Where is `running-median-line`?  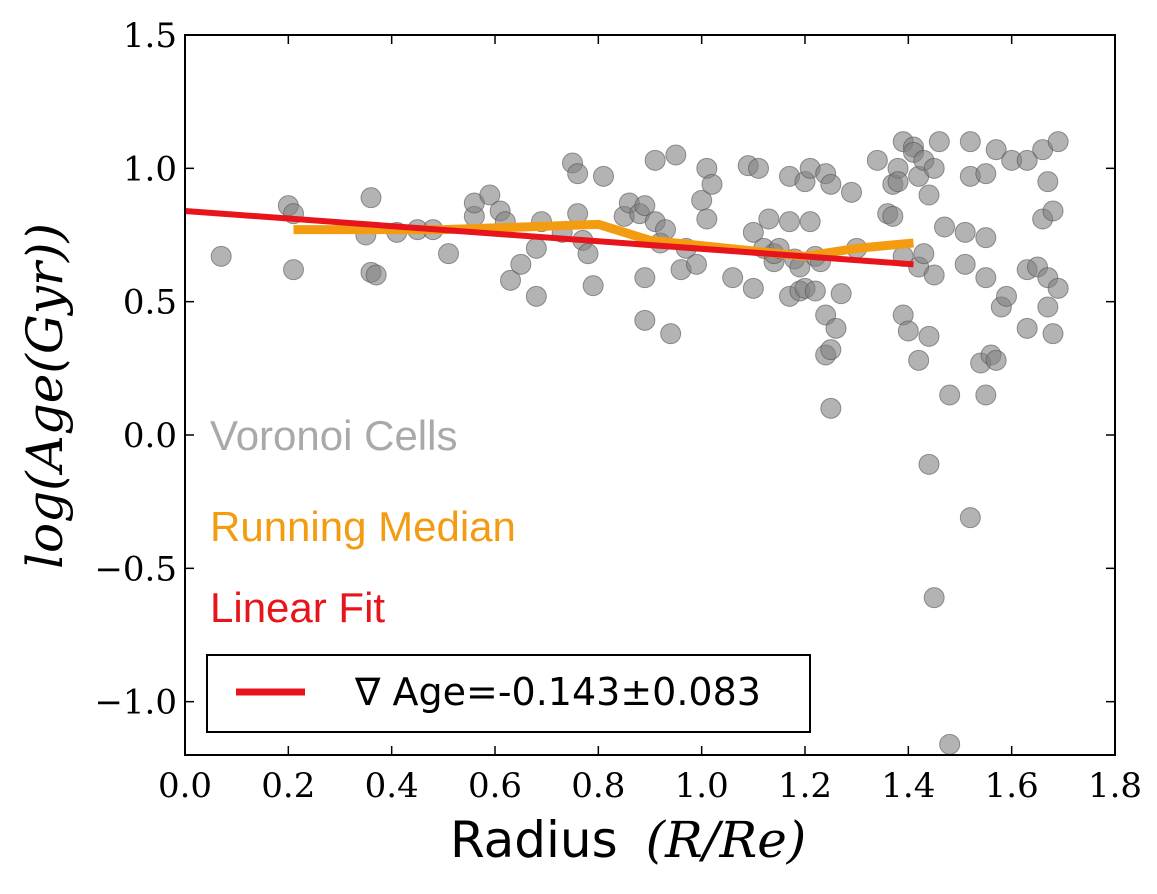 running-median-line is located at coordinates (603, 240).